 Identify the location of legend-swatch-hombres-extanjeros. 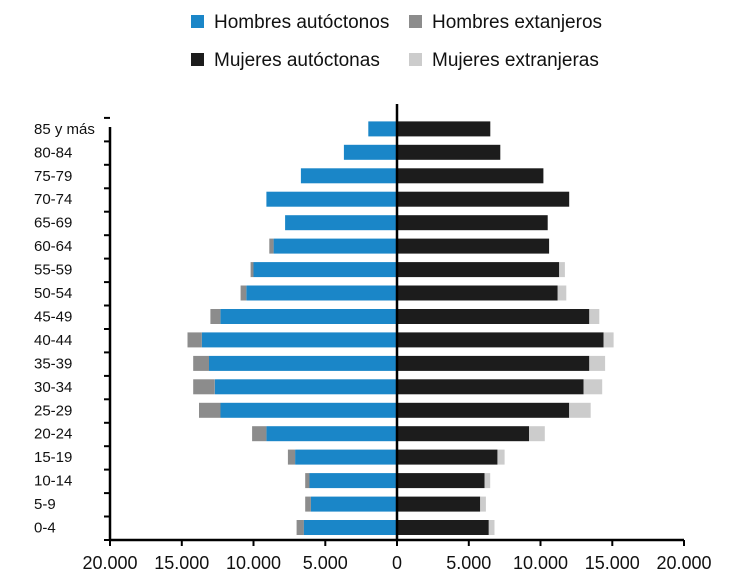
(415, 21).